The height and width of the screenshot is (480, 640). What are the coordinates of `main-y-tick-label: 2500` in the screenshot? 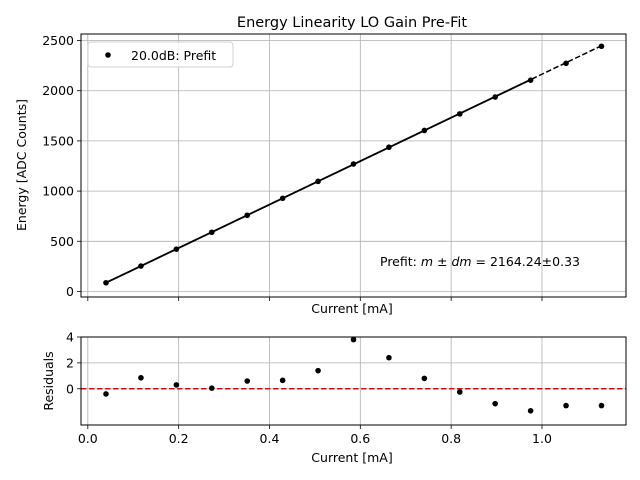 It's located at (58, 40).